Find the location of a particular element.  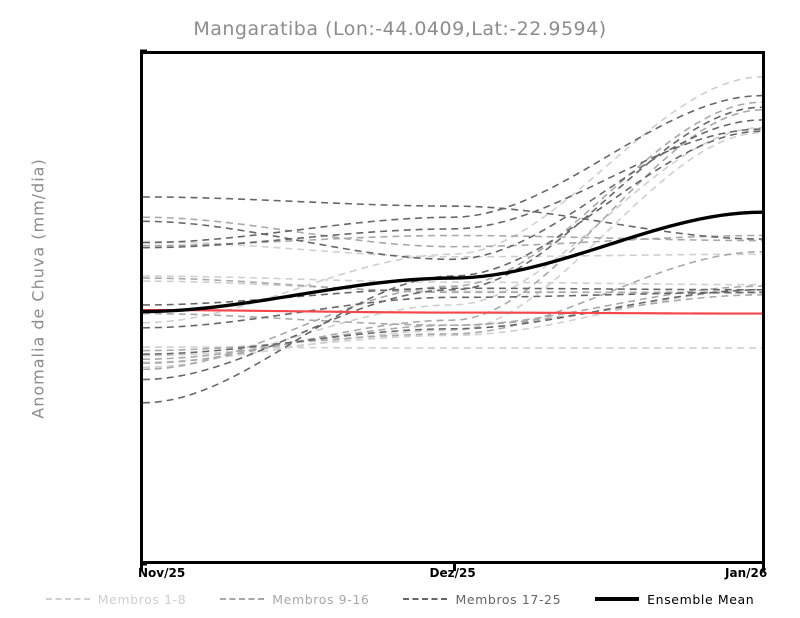

x-tick-label: Dez/25 is located at coordinates (452, 573).